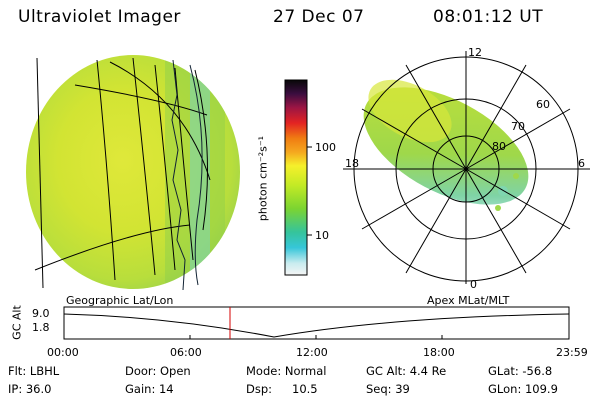 The image size is (600, 400). I want to click on seq-info: Seq: 39, so click(388, 389).